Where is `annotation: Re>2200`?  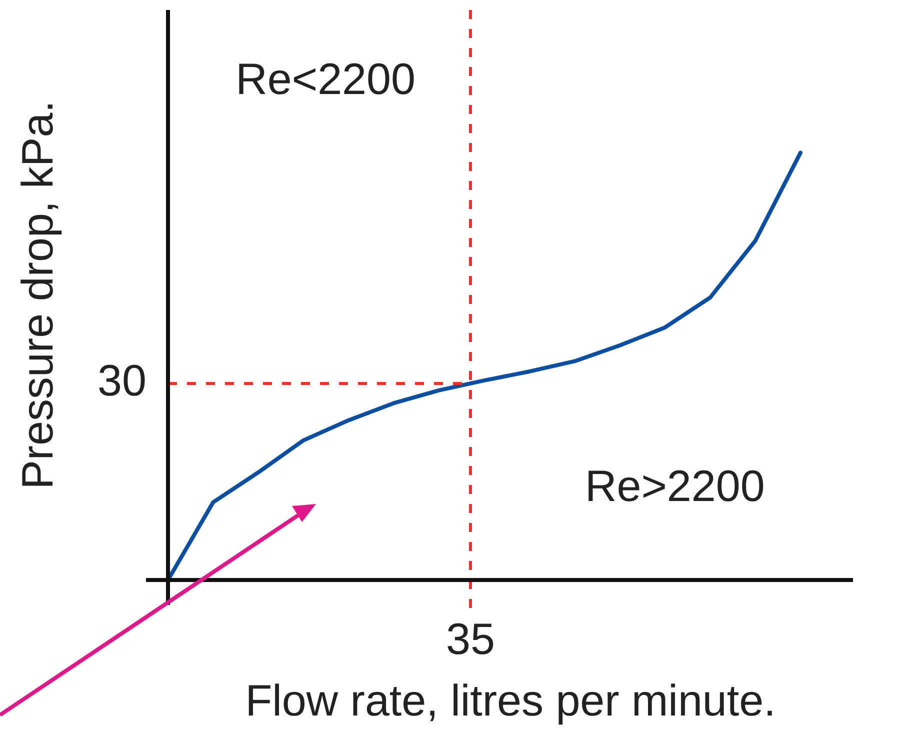 annotation: Re>2200 is located at coordinates (674, 486).